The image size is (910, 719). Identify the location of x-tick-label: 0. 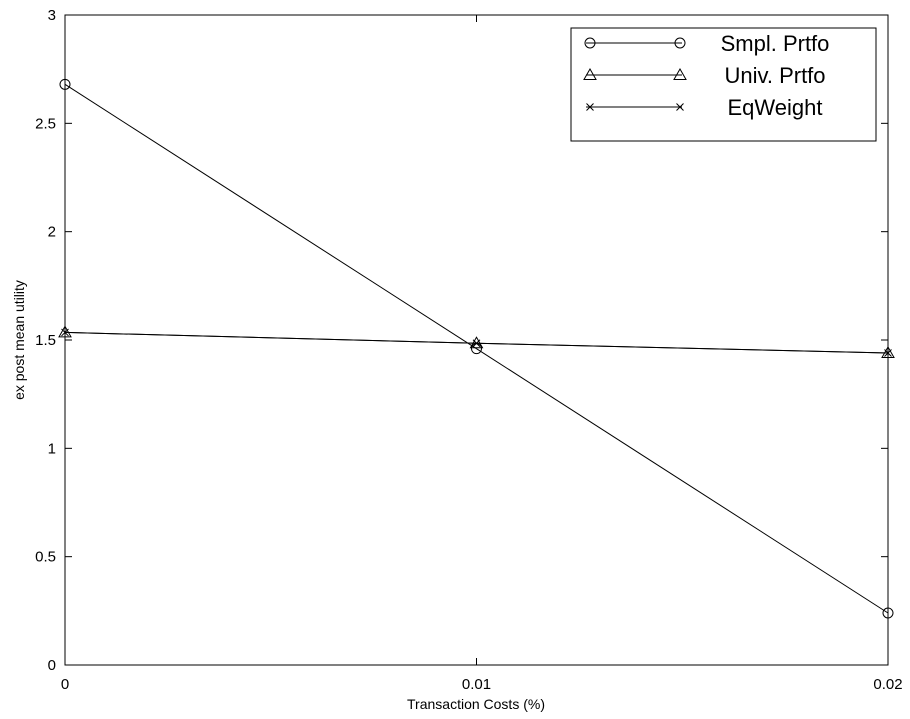
(65, 684).